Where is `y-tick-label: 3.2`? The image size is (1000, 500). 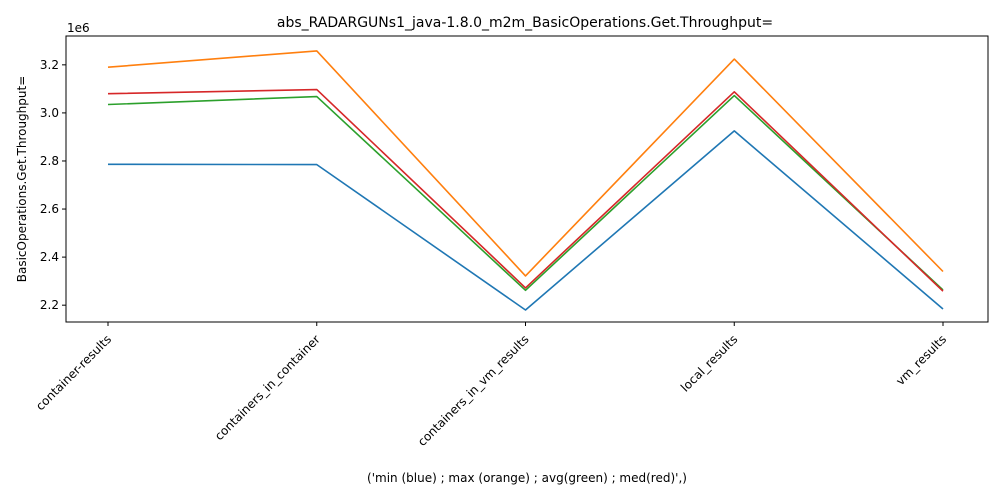
y-tick-label: 3.2 is located at coordinates (49, 65).